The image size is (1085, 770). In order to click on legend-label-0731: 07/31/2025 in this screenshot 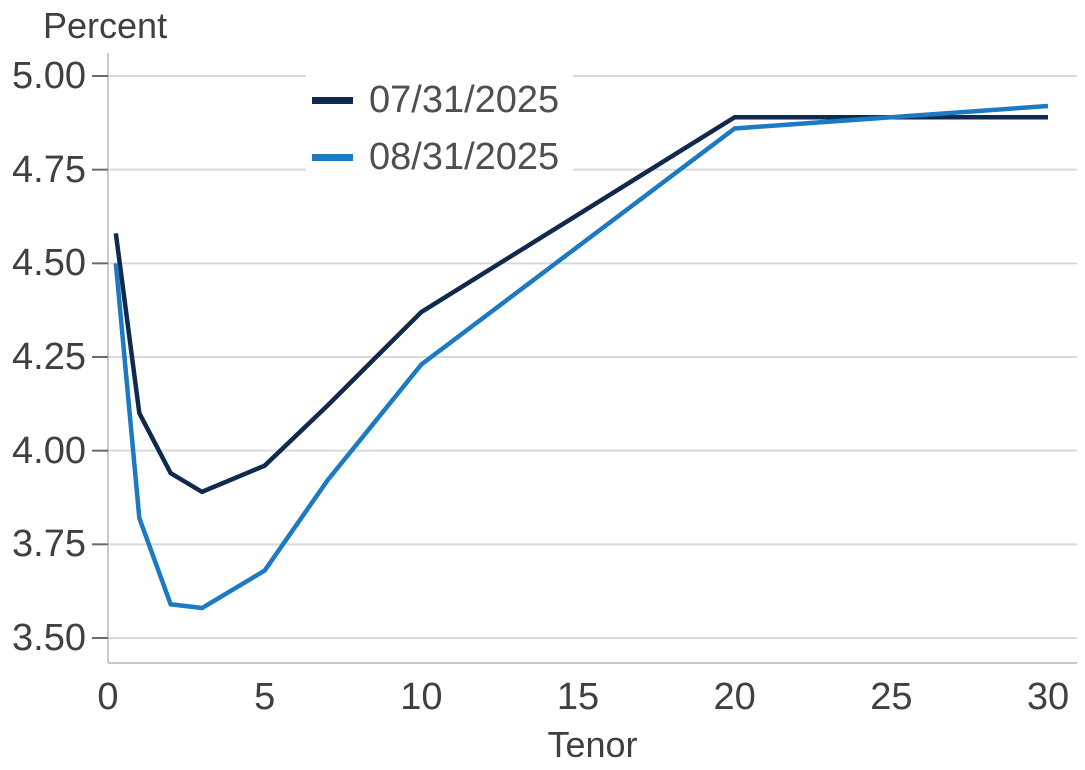, I will do `click(464, 100)`.